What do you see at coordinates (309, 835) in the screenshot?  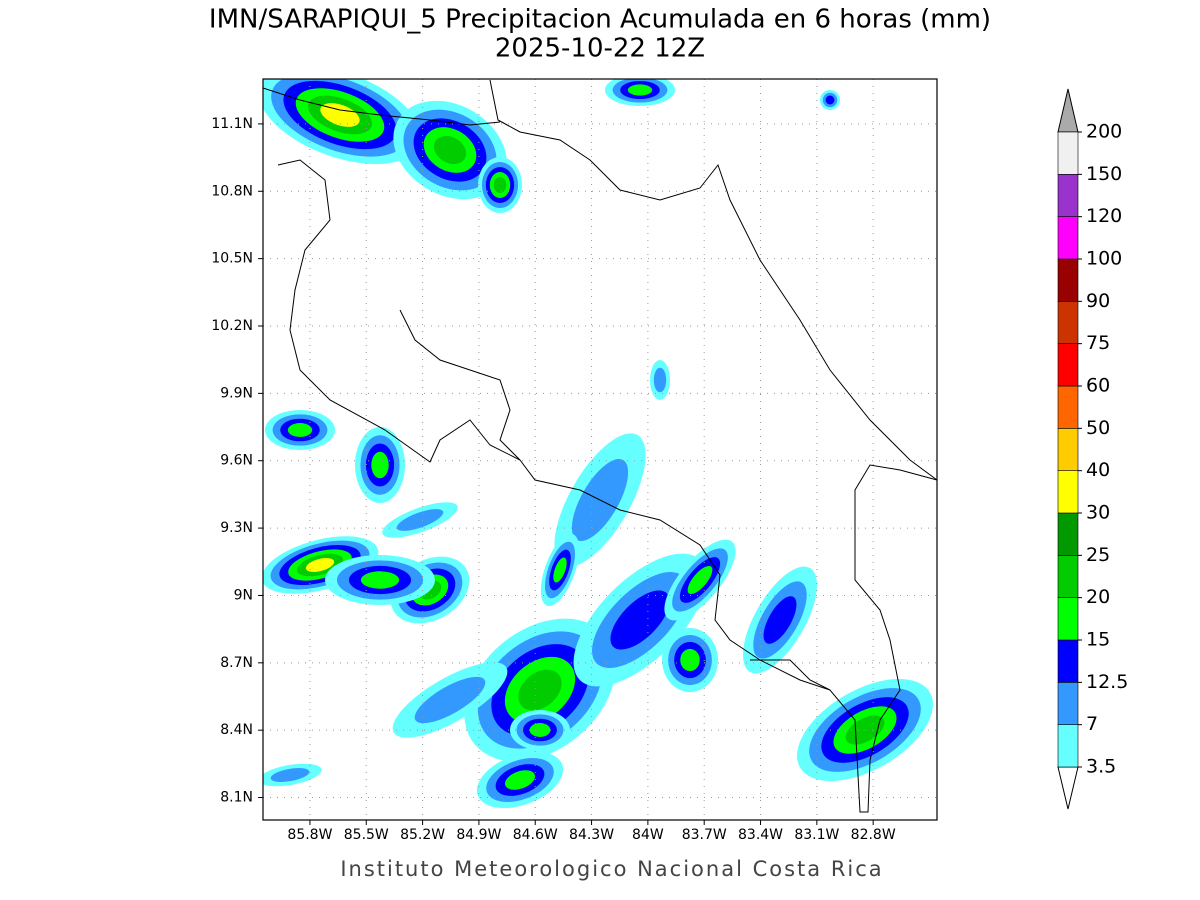 I see `lon-tick-label: 85.8W` at bounding box center [309, 835].